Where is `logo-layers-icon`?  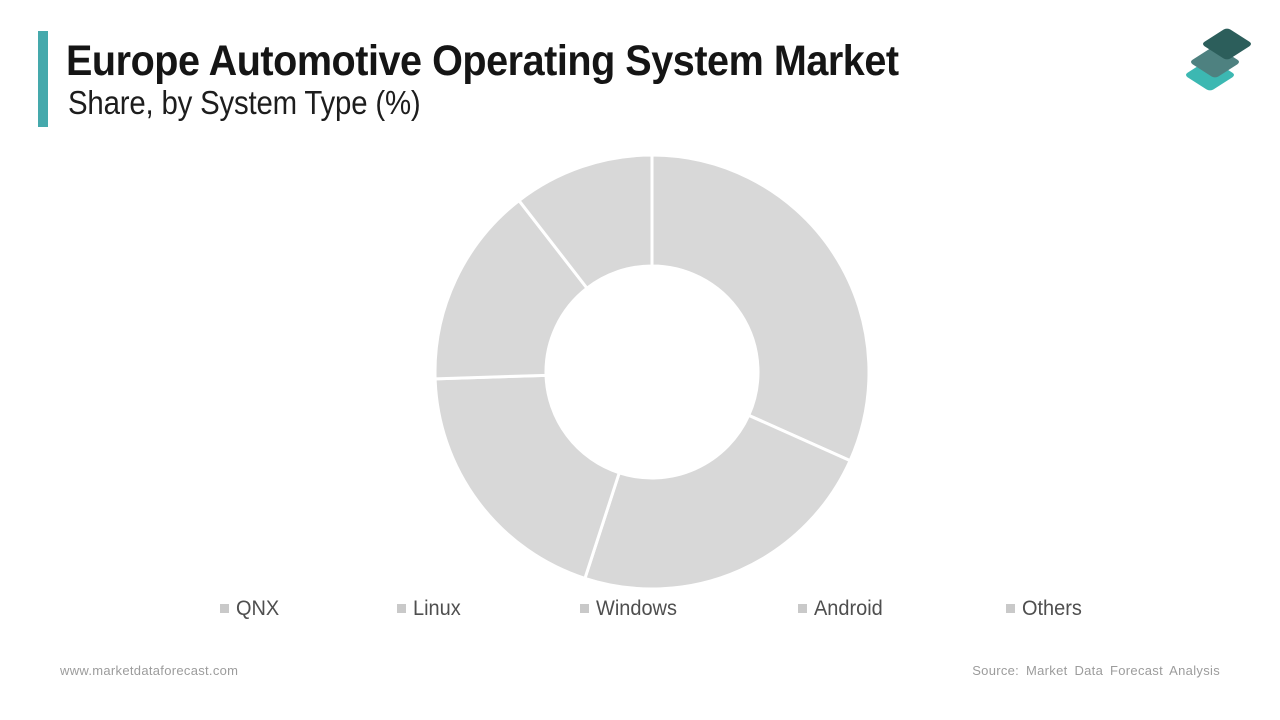
logo-layers-icon is located at coordinates (1218, 59).